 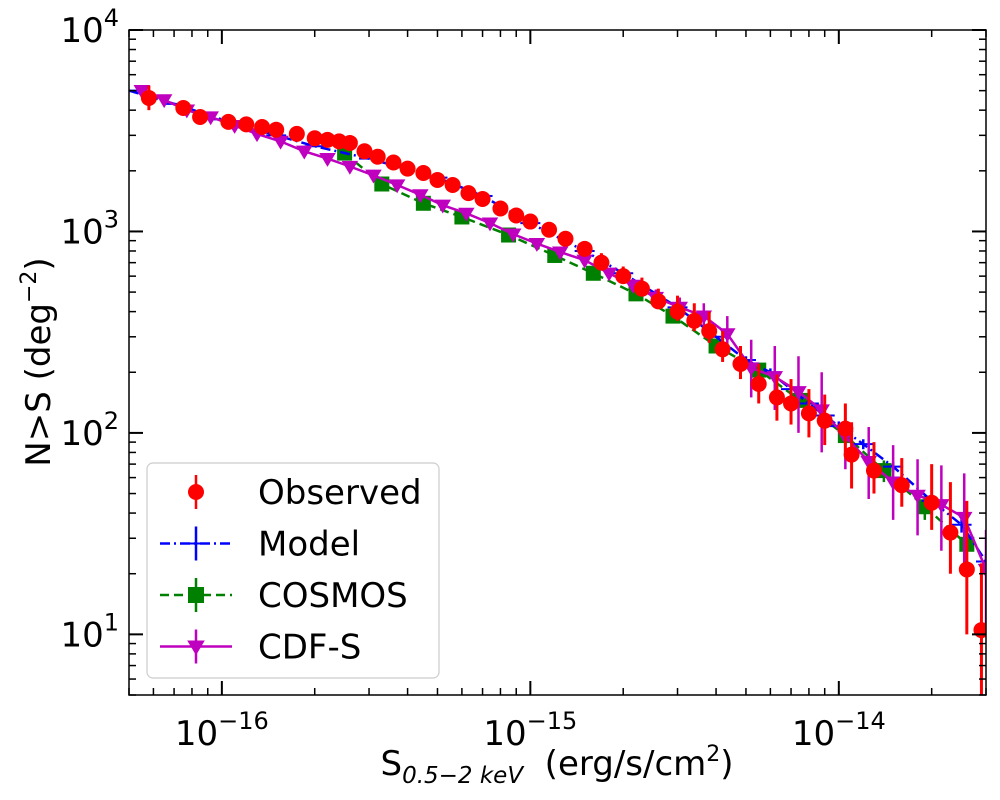 What do you see at coordinates (463, 776) in the screenshot?
I see `x-axis-band: 0.5−2 keV` at bounding box center [463, 776].